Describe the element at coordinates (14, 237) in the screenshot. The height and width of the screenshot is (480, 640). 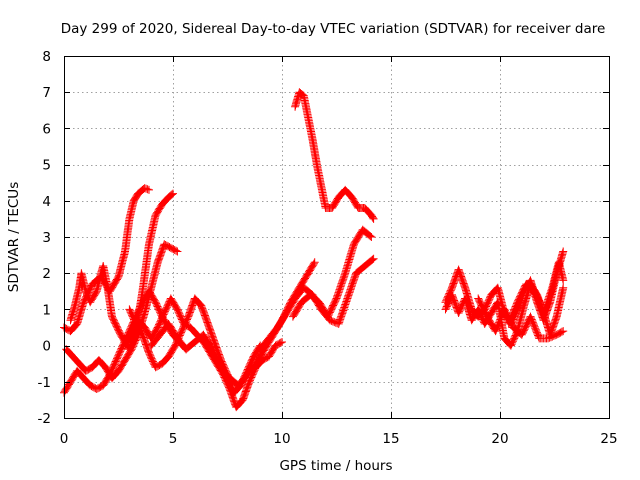
I see `y-axis-label: SDTVAR / TECUs` at that location.